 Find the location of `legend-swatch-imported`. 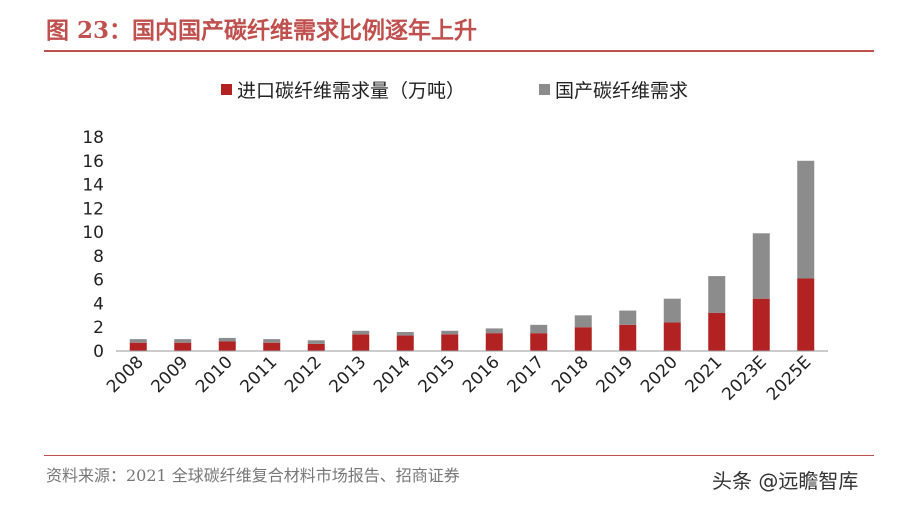

legend-swatch-imported is located at coordinates (226, 89).